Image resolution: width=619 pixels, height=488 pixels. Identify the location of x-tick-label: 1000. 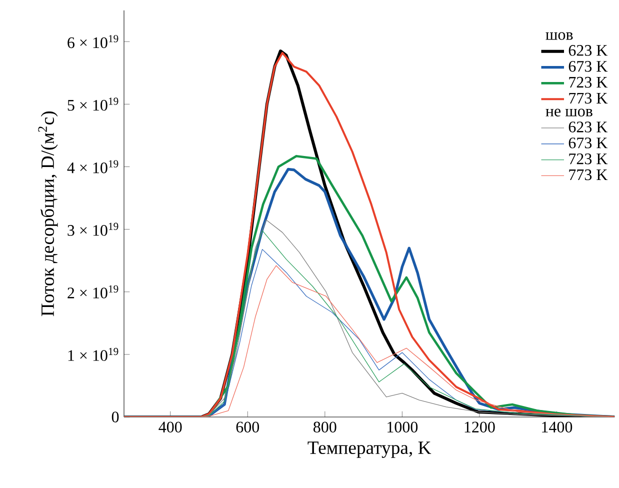
(403, 427).